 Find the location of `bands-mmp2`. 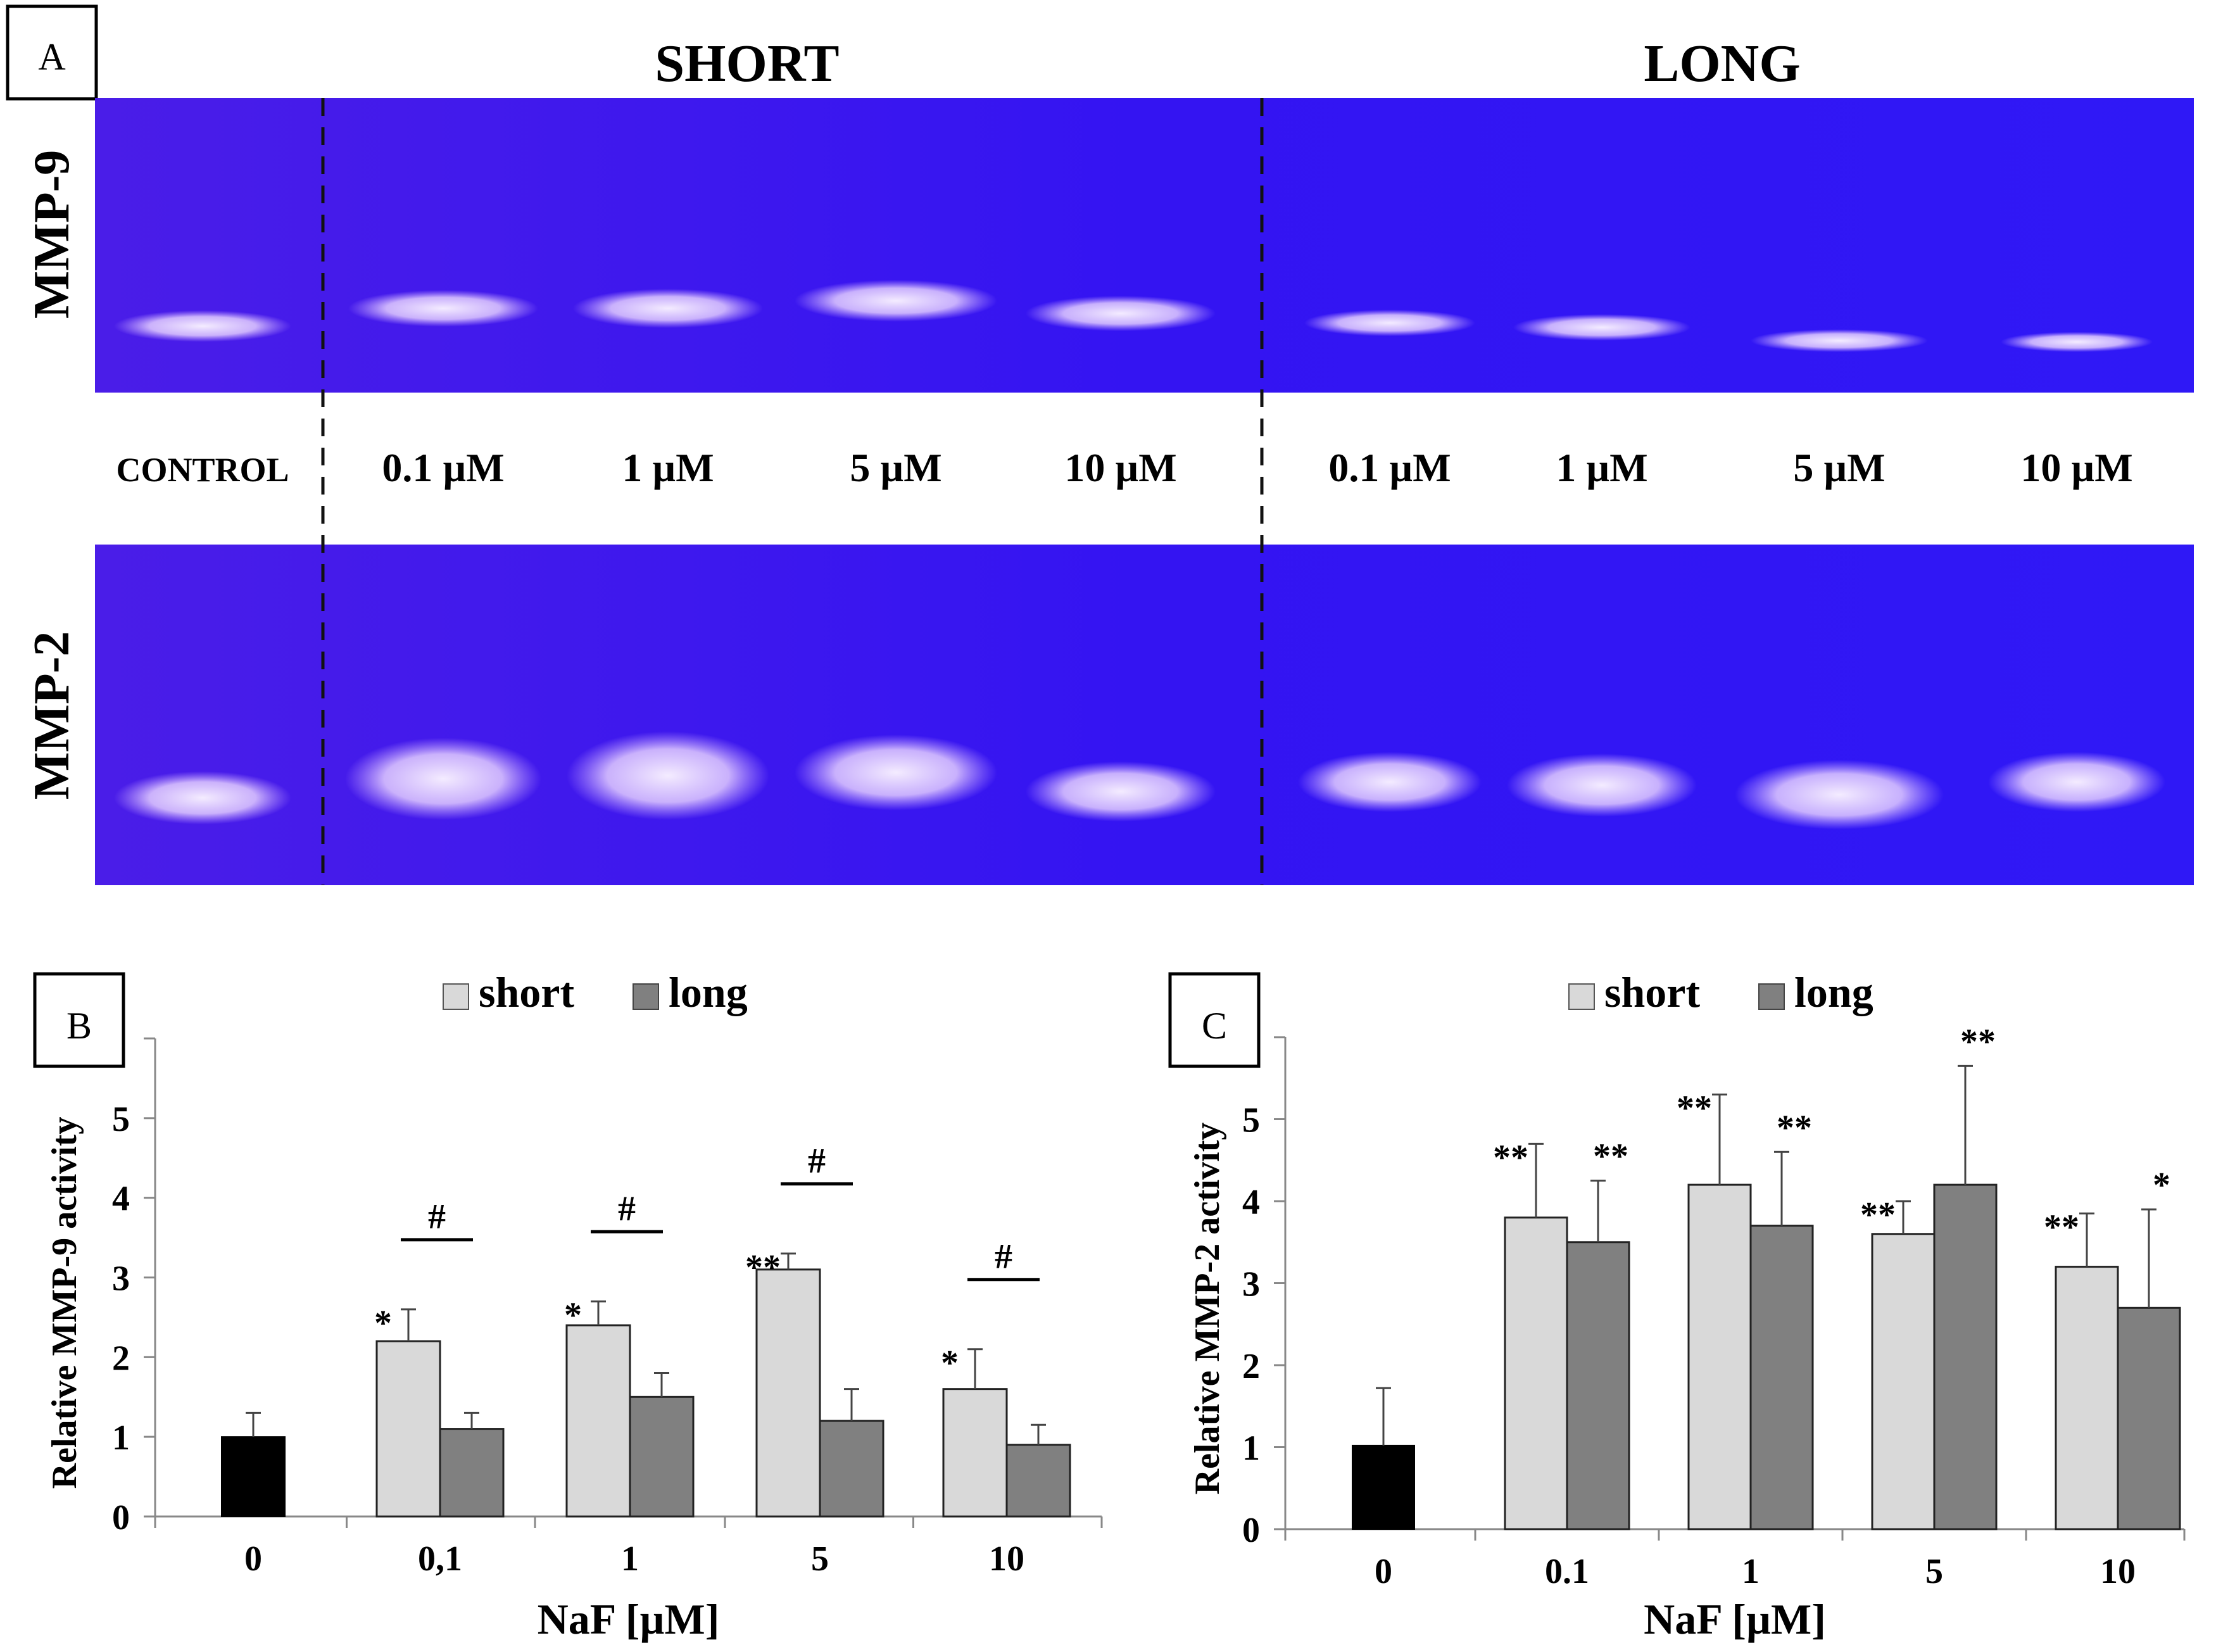

bands-mmp2 is located at coordinates (1139, 780).